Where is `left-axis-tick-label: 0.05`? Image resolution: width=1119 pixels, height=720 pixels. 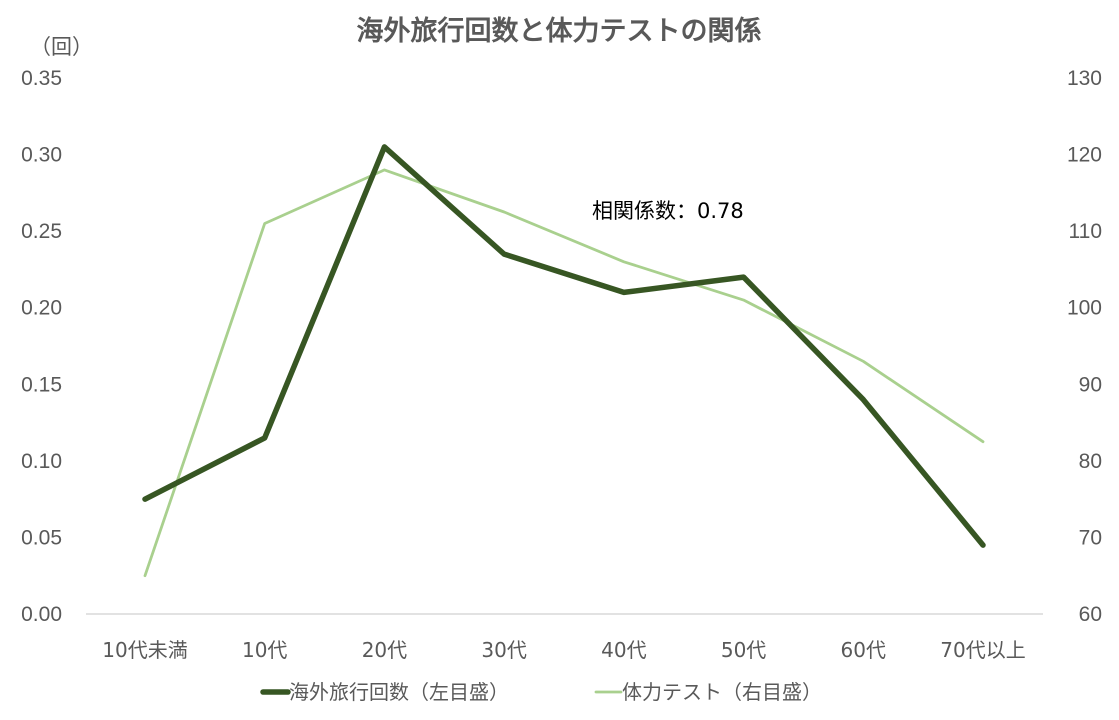
left-axis-tick-label: 0.05 is located at coordinates (41, 537).